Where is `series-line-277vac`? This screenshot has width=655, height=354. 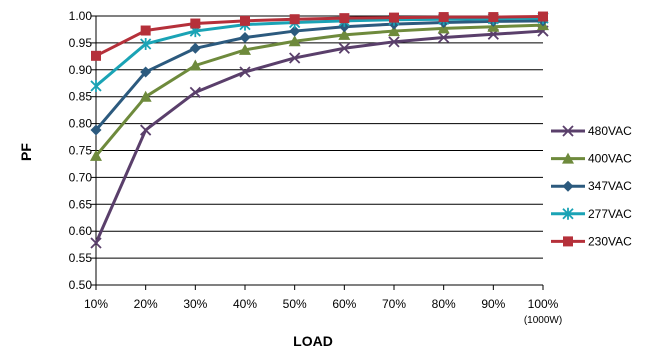
series-line-277vac is located at coordinates (319, 52).